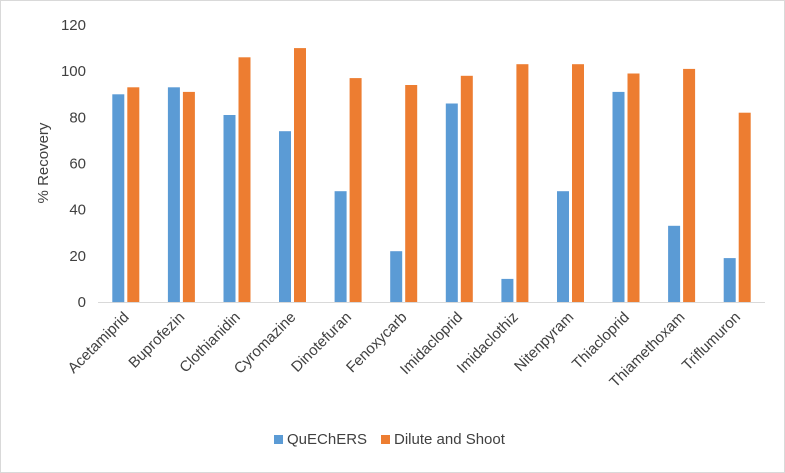 Image resolution: width=785 pixels, height=473 pixels. Describe the element at coordinates (77, 210) in the screenshot. I see `y-tick-label: 40` at that location.